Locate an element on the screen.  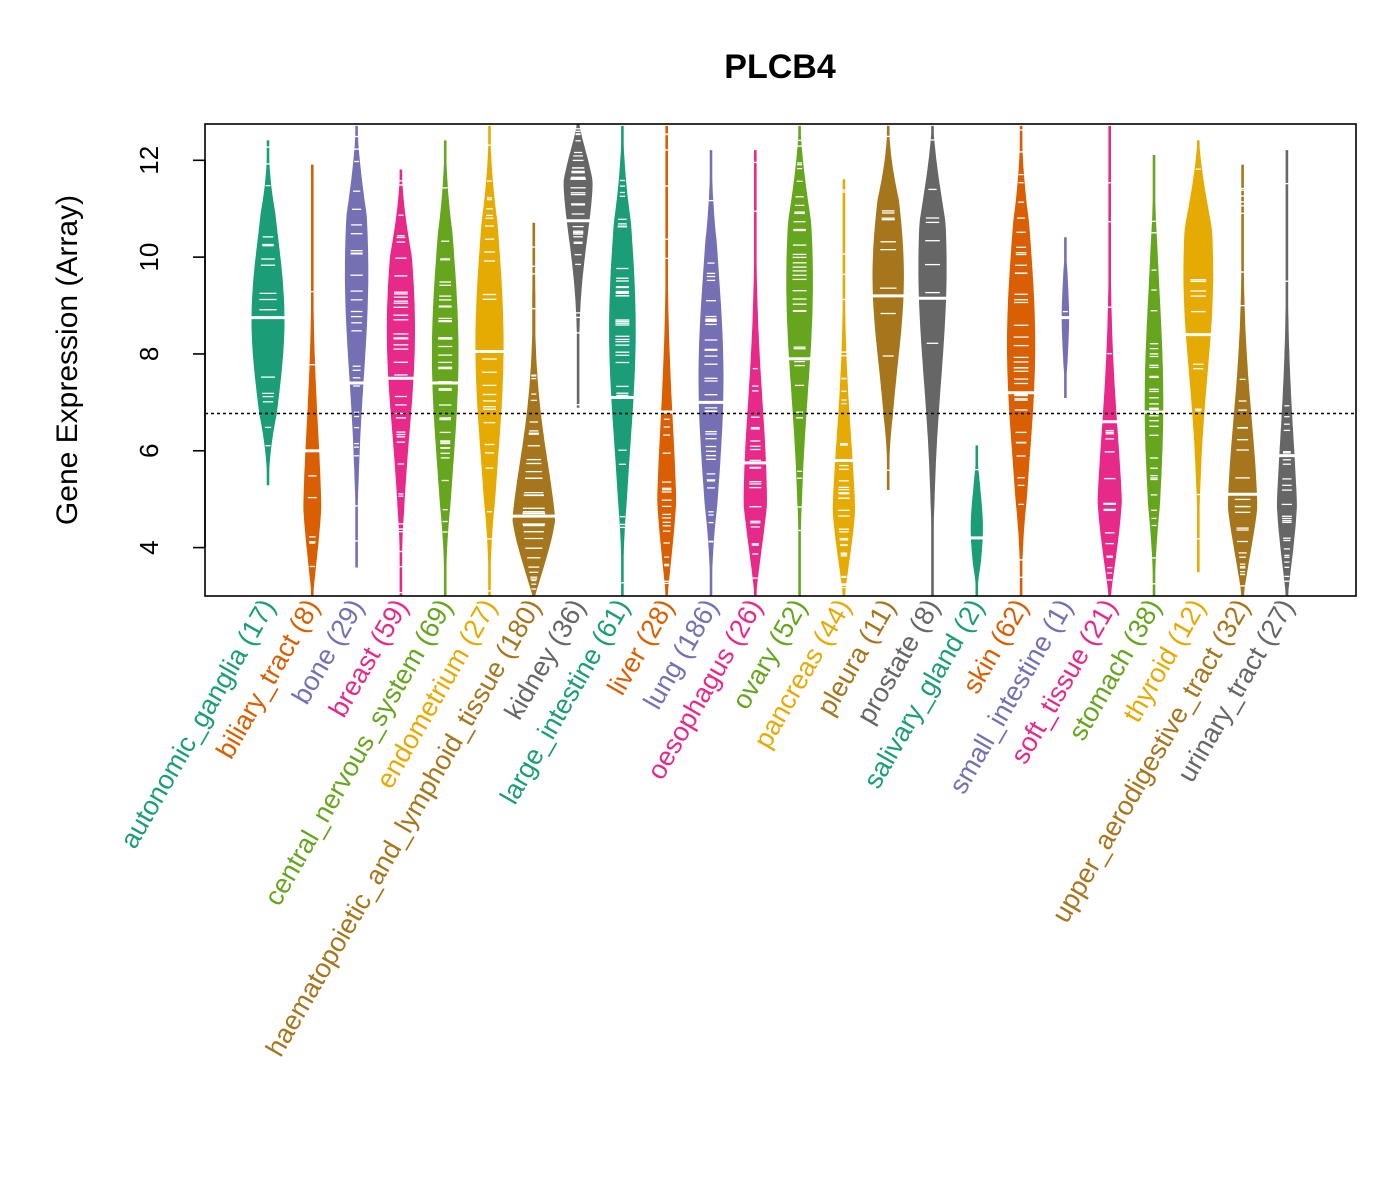
violin-pancreas is located at coordinates (843, 388).